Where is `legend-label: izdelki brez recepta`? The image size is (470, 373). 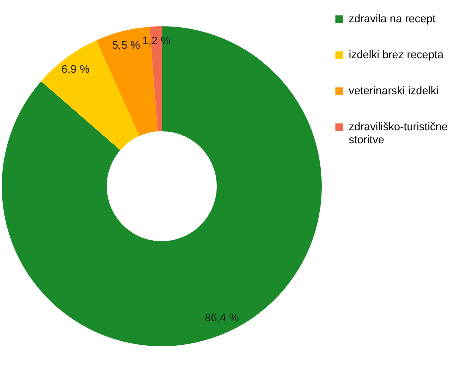 legend-label: izdelki brez recepta is located at coordinates (397, 56).